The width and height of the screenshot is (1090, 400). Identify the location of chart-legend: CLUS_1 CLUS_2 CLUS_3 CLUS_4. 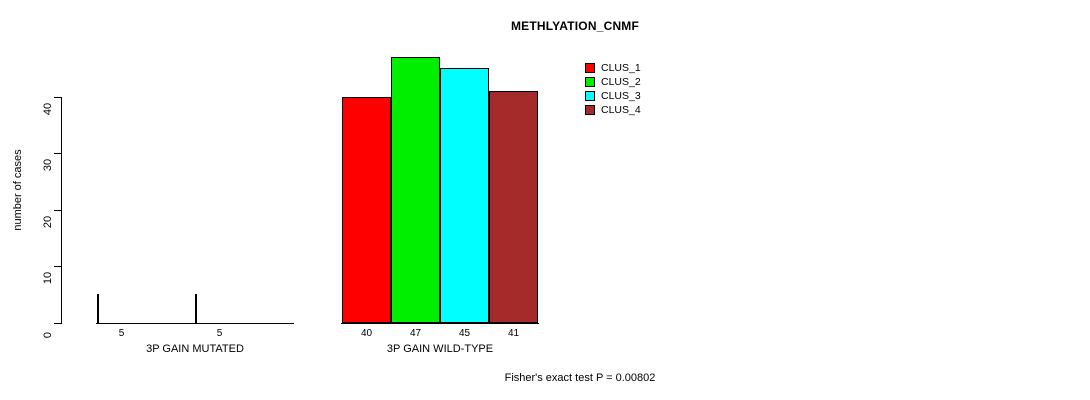
(613, 89).